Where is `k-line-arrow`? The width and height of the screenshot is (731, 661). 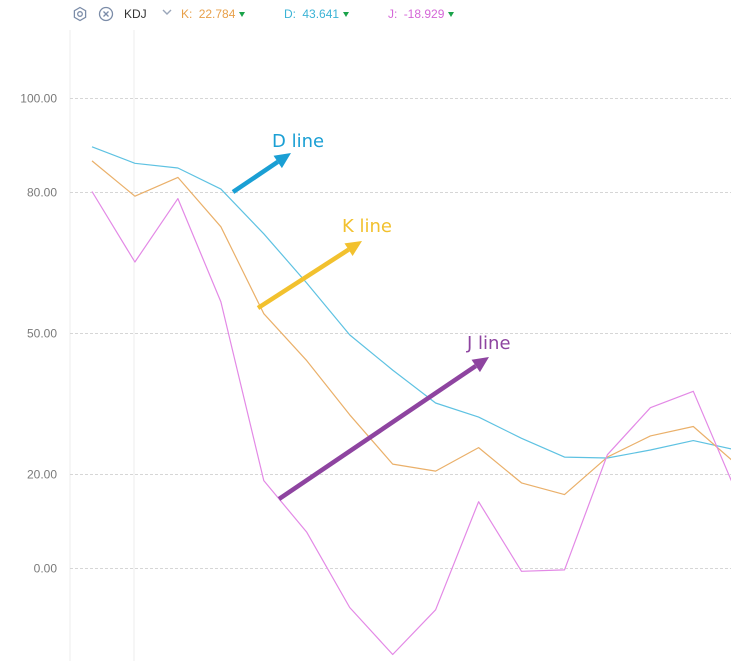 k-line-arrow is located at coordinates (309, 275).